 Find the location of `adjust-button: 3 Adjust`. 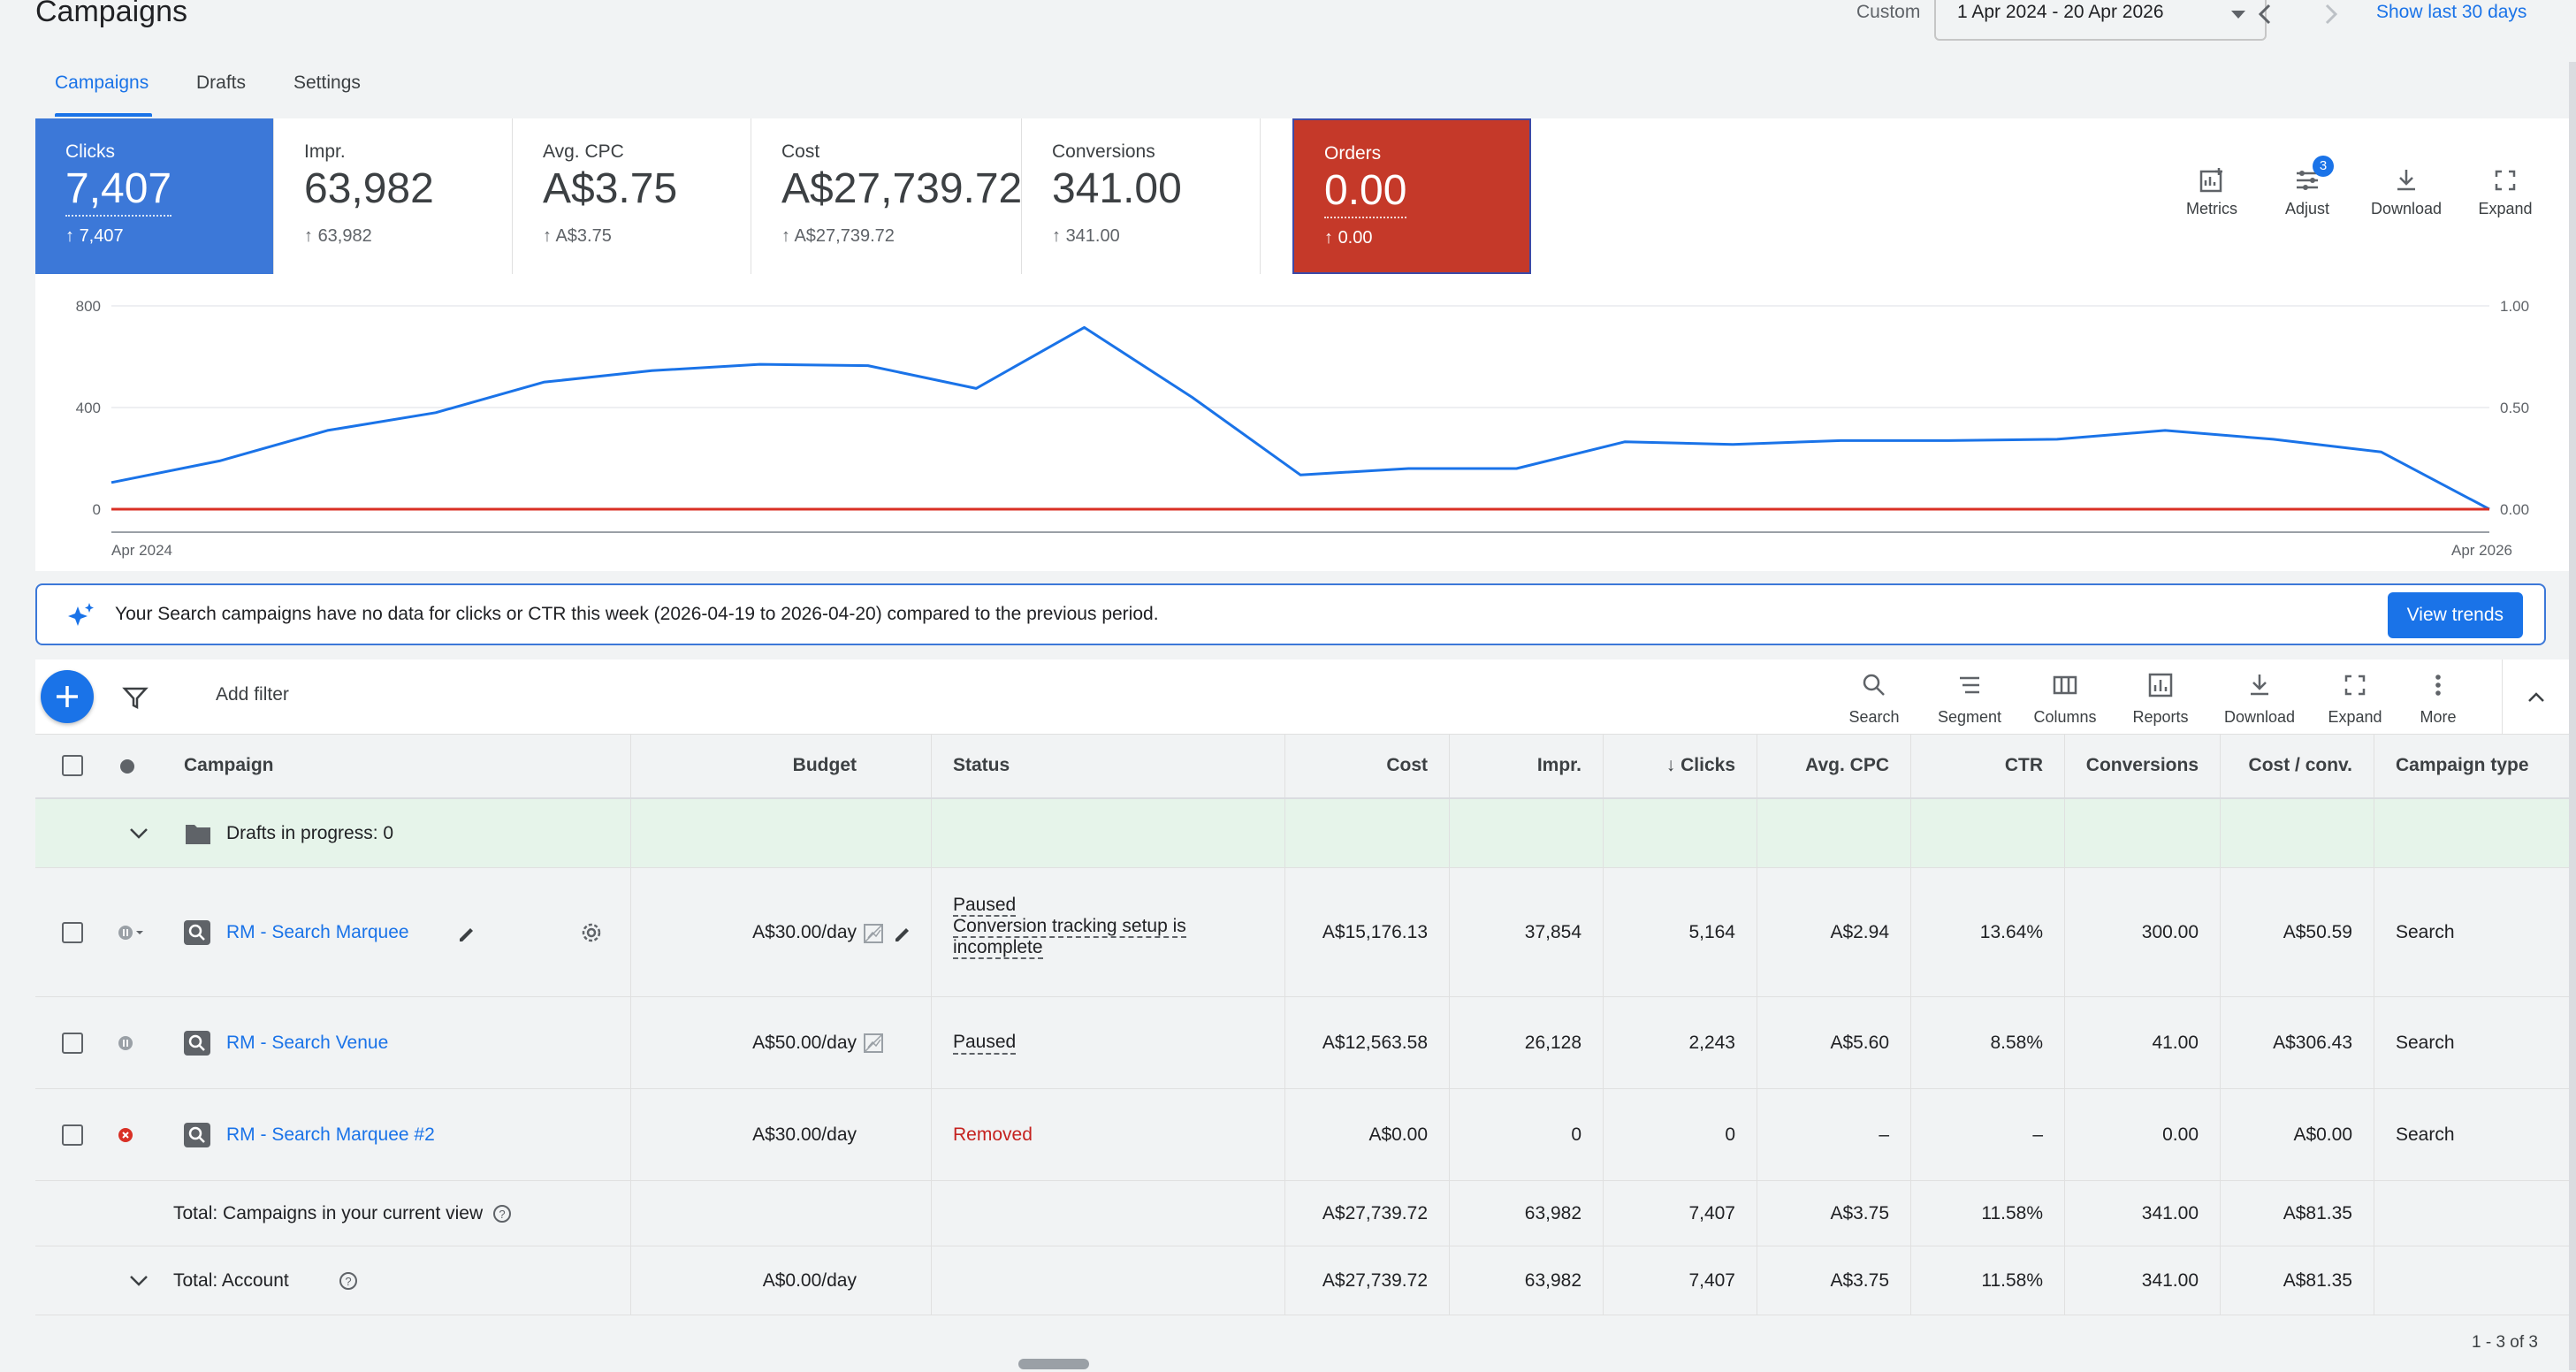

adjust-button: 3 Adjust is located at coordinates (2307, 187).